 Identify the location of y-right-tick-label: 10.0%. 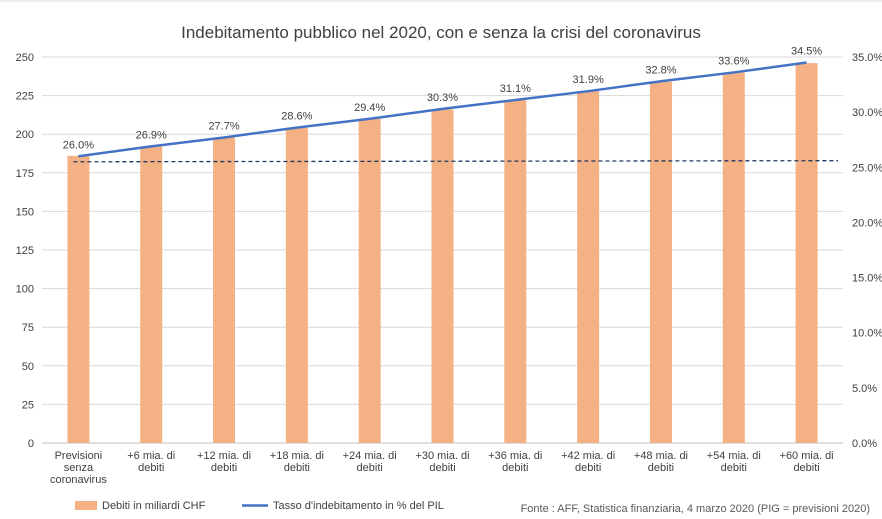
(867, 334).